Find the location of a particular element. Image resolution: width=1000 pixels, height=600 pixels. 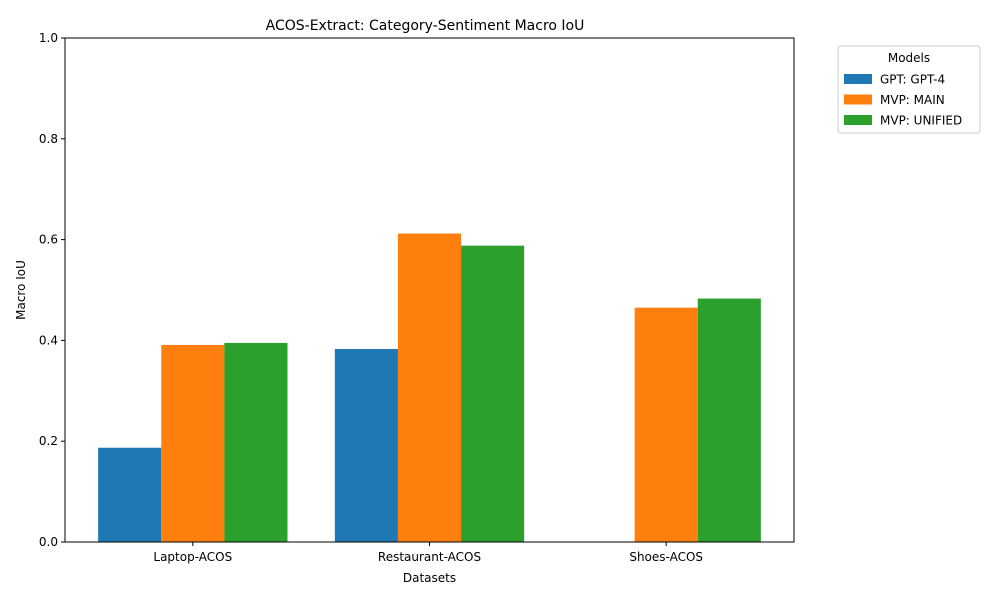

y-tick-label: 0.8 is located at coordinates (48, 139).